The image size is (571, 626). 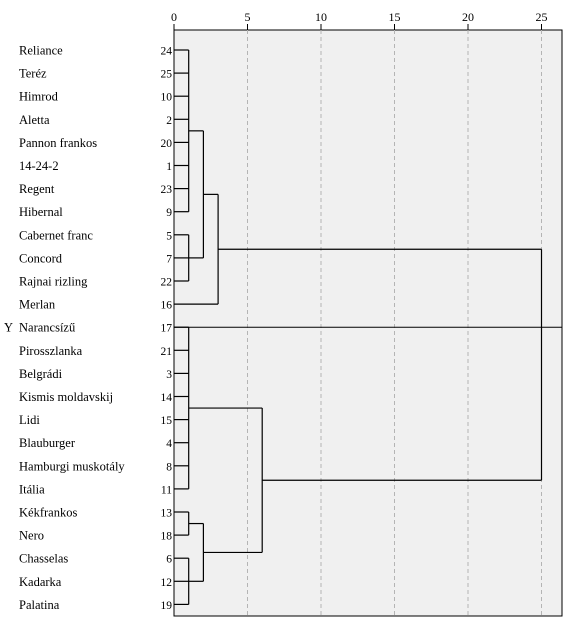 I want to click on leaf-name-17: Narancsízű, so click(x=47, y=328).